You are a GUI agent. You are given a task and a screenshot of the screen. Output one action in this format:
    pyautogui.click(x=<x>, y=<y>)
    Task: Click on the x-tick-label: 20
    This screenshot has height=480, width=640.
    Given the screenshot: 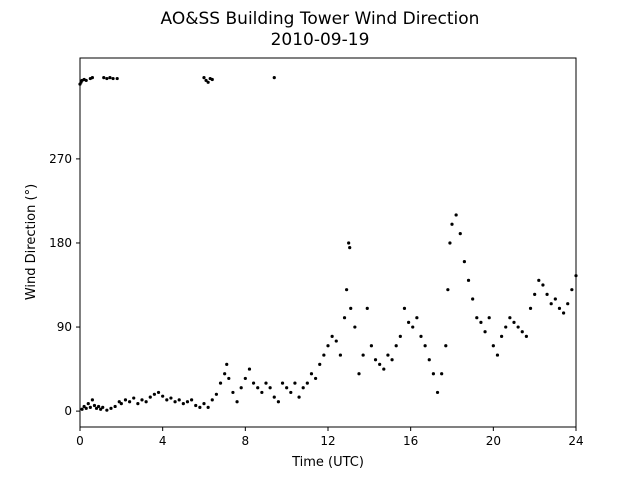 What is the action you would take?
    pyautogui.click(x=493, y=441)
    